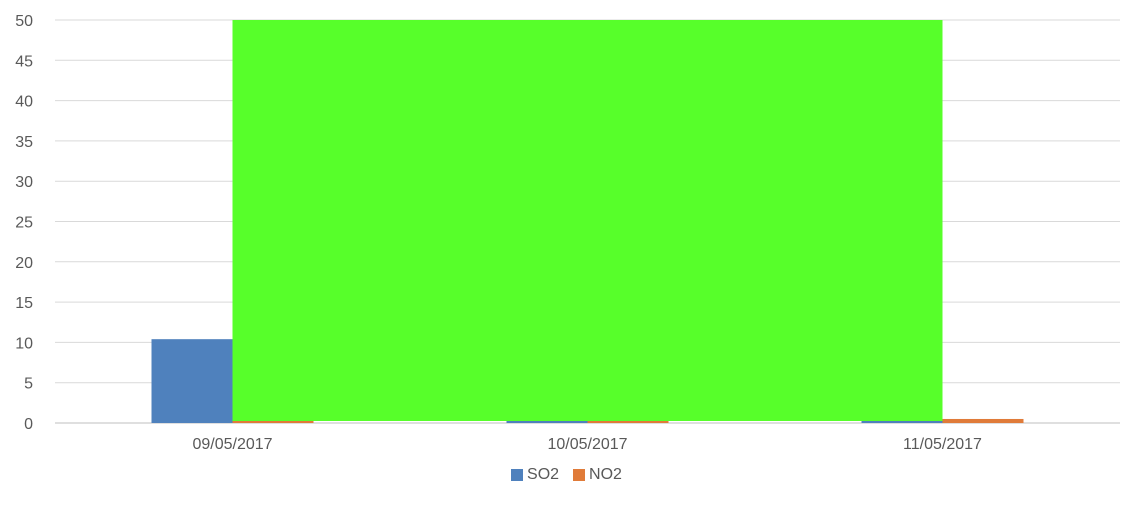 The width and height of the screenshot is (1133, 512). What do you see at coordinates (24, 61) in the screenshot?
I see `y-tick-label: 45` at bounding box center [24, 61].